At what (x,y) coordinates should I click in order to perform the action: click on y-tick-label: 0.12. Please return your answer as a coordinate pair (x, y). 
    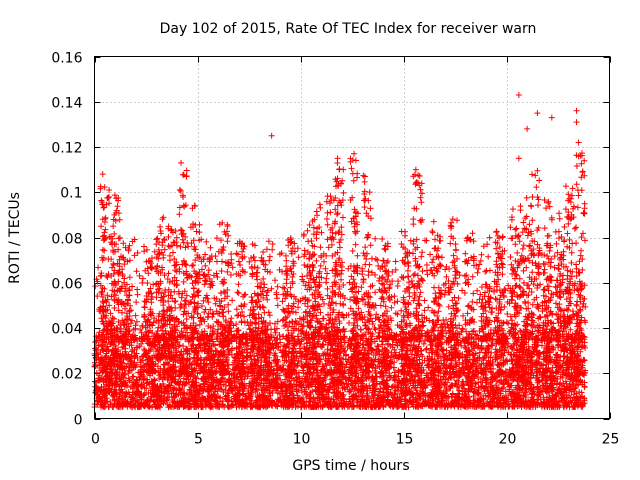
    Looking at the image, I should click on (66, 149).